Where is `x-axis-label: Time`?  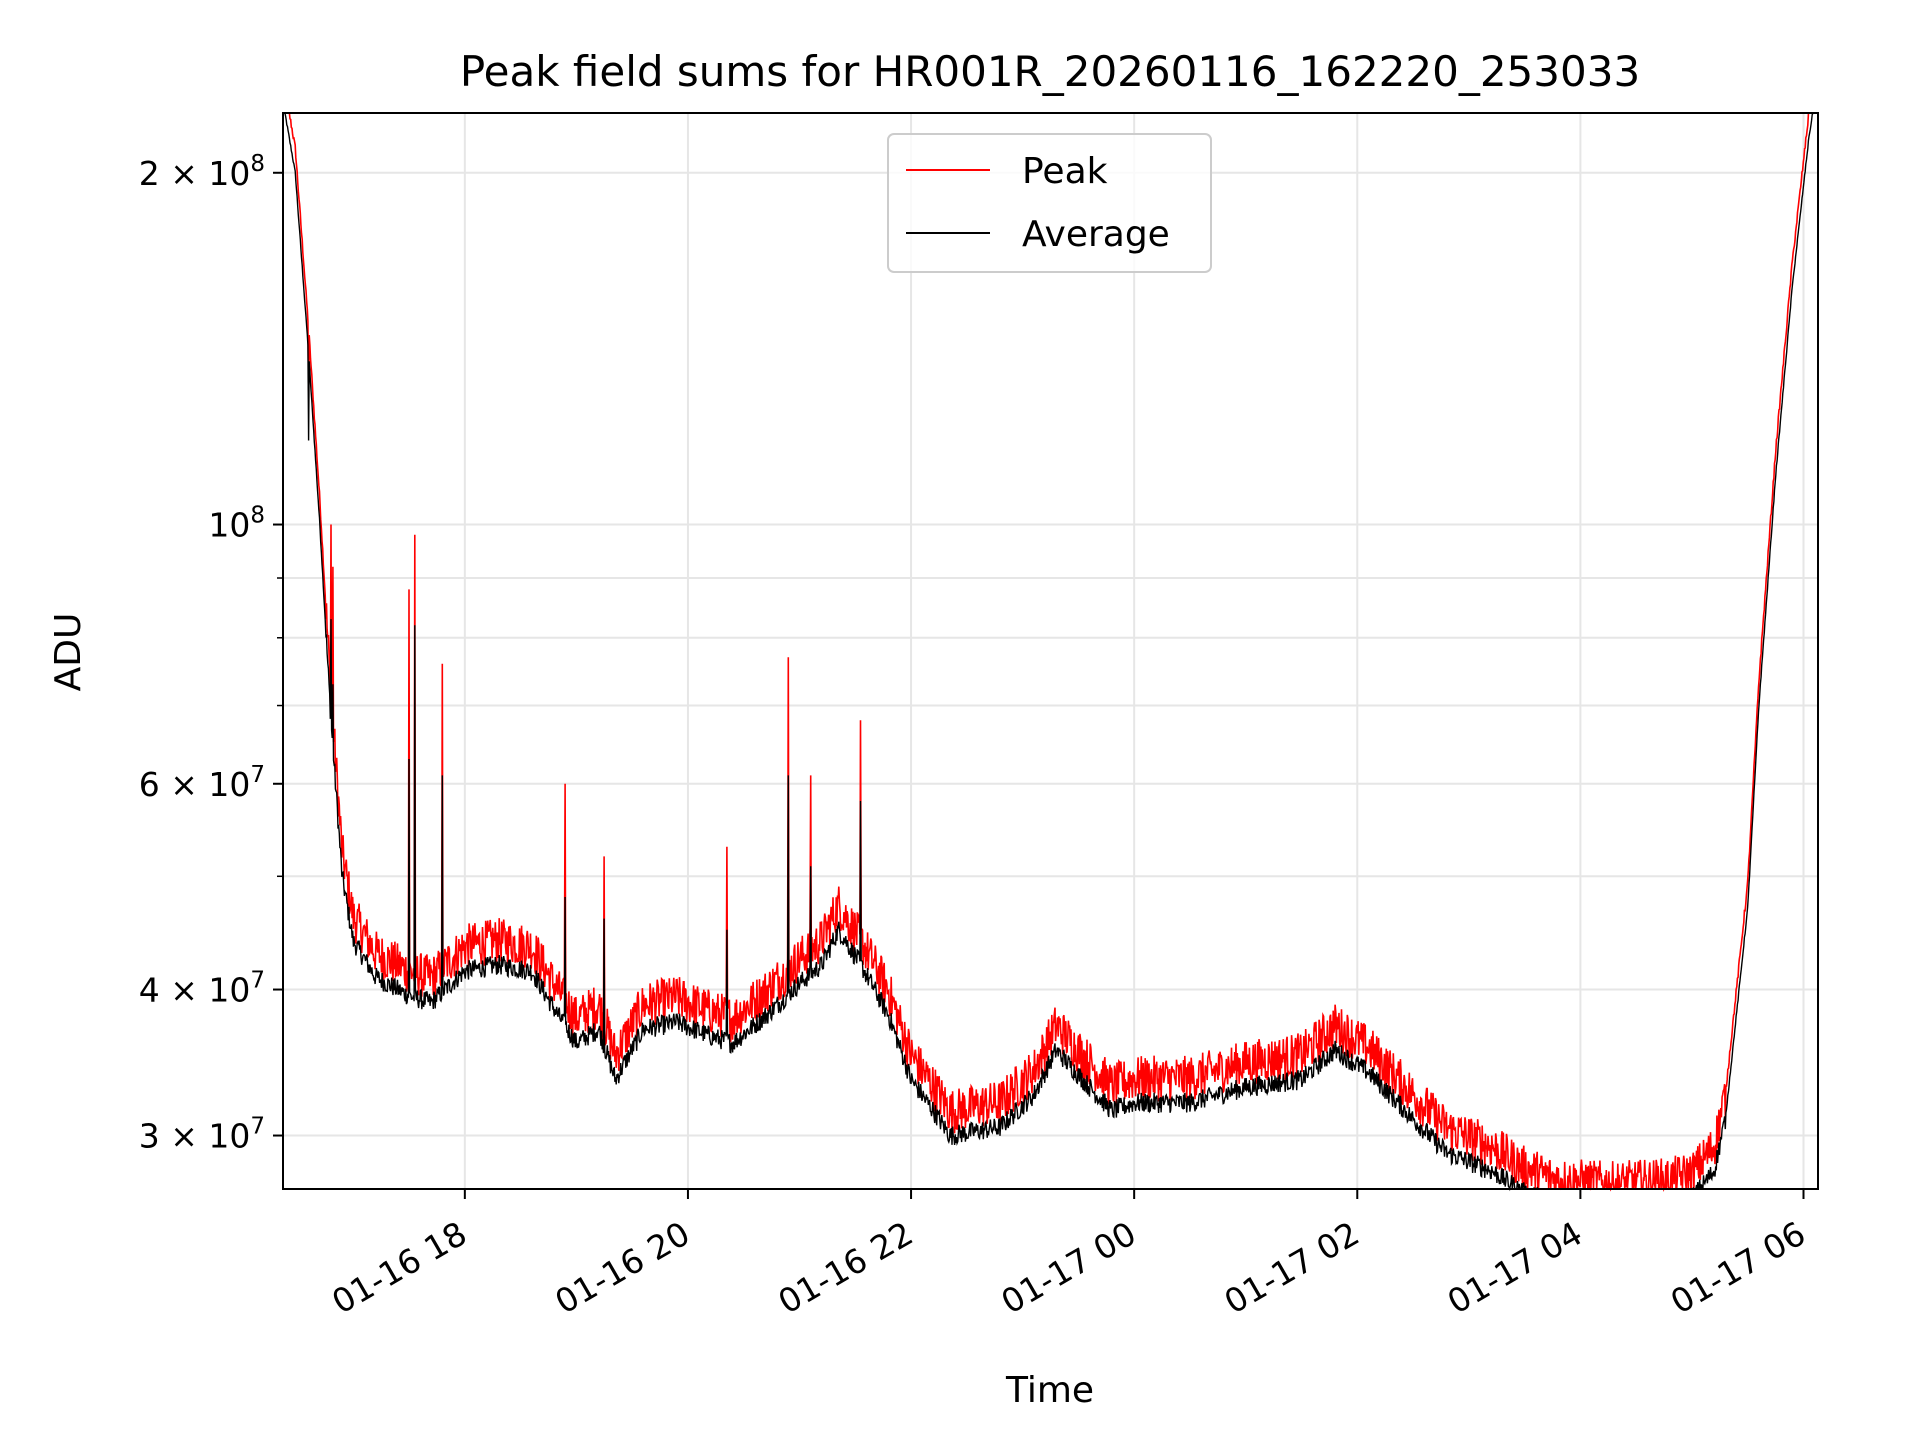 x-axis-label: Time is located at coordinates (1049, 1390).